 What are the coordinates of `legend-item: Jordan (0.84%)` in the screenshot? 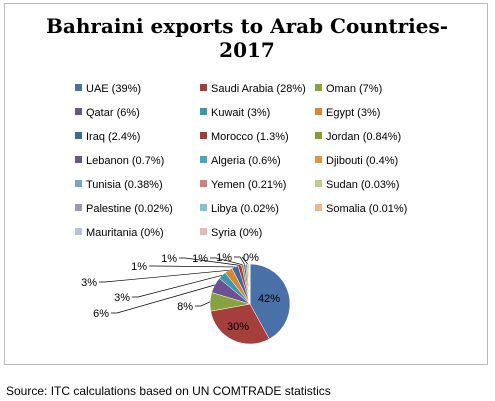 It's located at (358, 137).